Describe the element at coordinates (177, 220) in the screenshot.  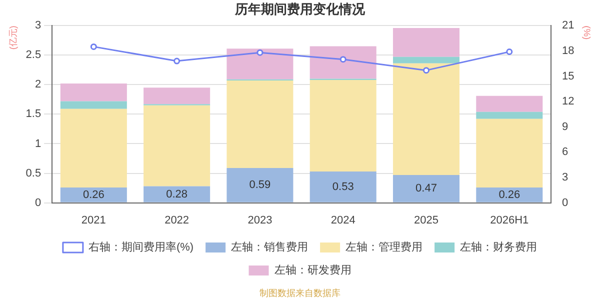
I see `x-tick-label: 2022` at that location.